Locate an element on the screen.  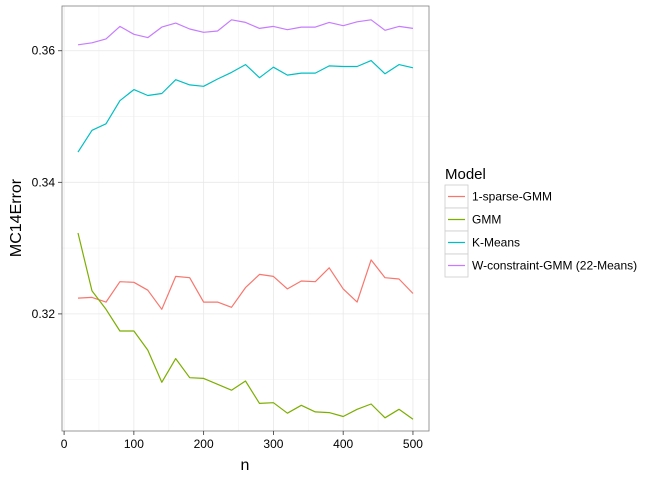
legend-title: Model is located at coordinates (465, 174).